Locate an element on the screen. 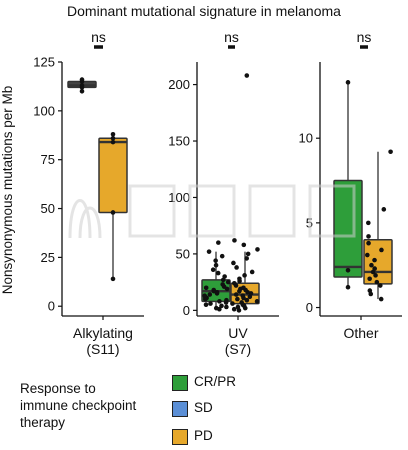  y-axis-label: Nonsynonymous mutations per Mb is located at coordinates (7, 190).